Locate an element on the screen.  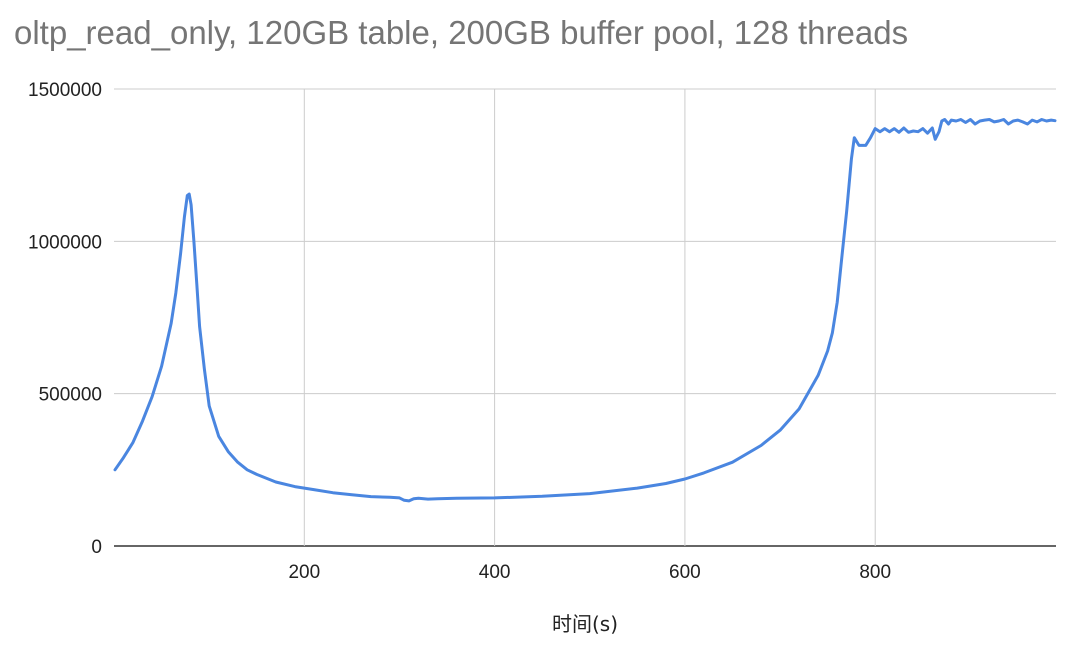
y-tick-label: 1500000 is located at coordinates (65, 90).